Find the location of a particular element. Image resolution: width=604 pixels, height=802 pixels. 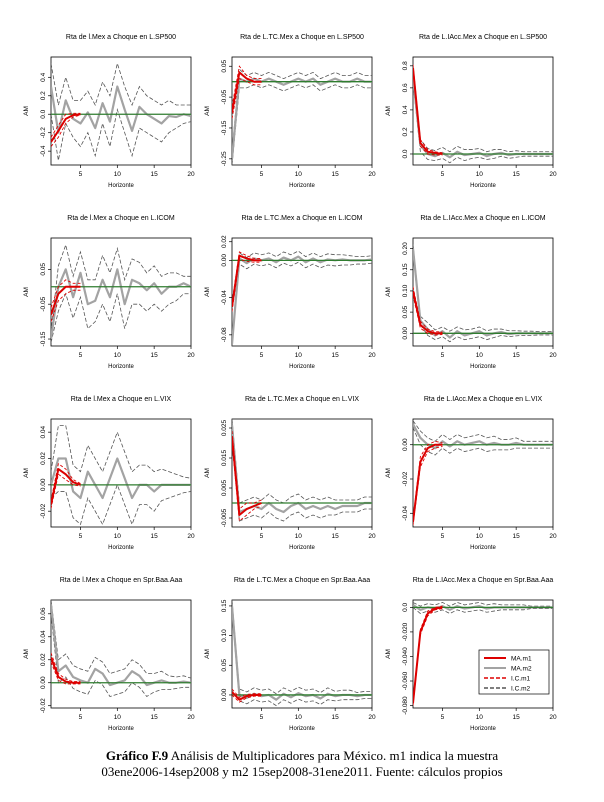

y-tick-label: -0.005 is located at coordinates (224, 517).